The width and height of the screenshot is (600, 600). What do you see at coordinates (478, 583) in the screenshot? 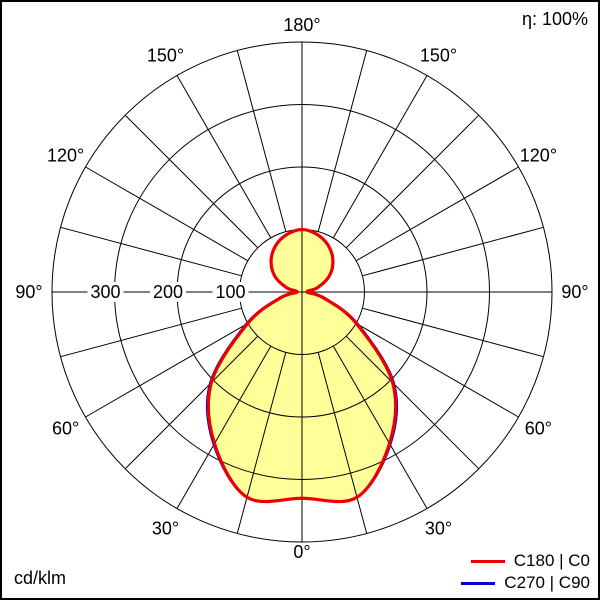
I see `legend-line-blue` at bounding box center [478, 583].